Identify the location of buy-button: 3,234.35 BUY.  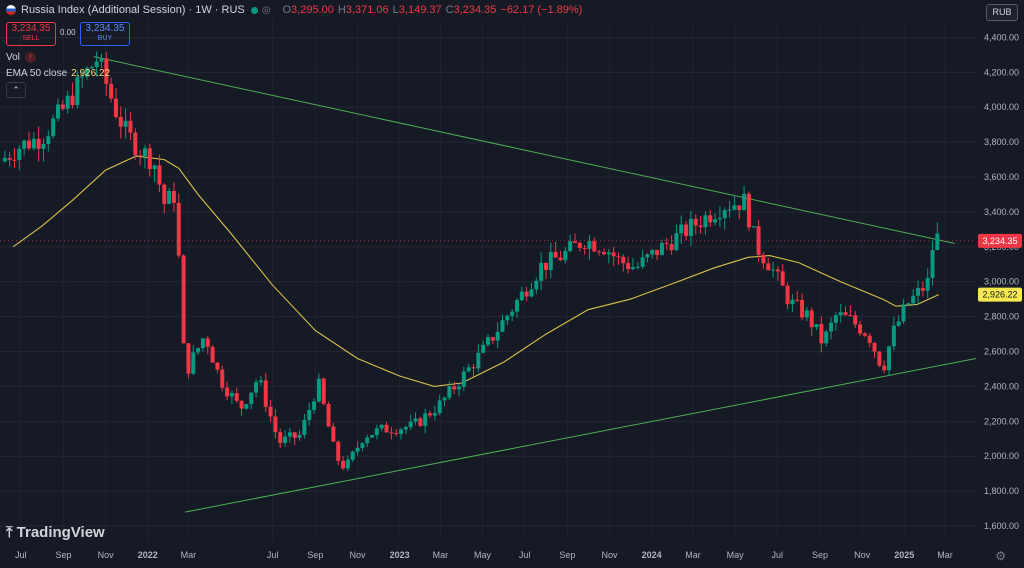
(105, 34).